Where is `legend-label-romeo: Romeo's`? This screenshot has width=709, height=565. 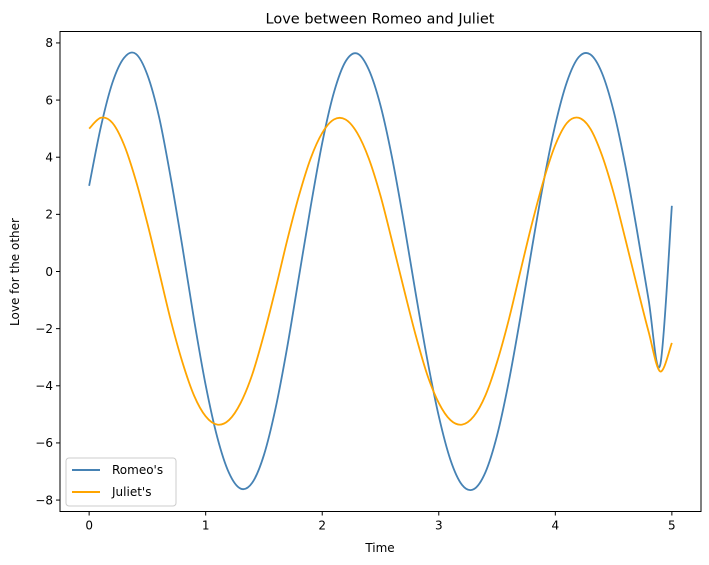
legend-label-romeo: Romeo's is located at coordinates (137, 470).